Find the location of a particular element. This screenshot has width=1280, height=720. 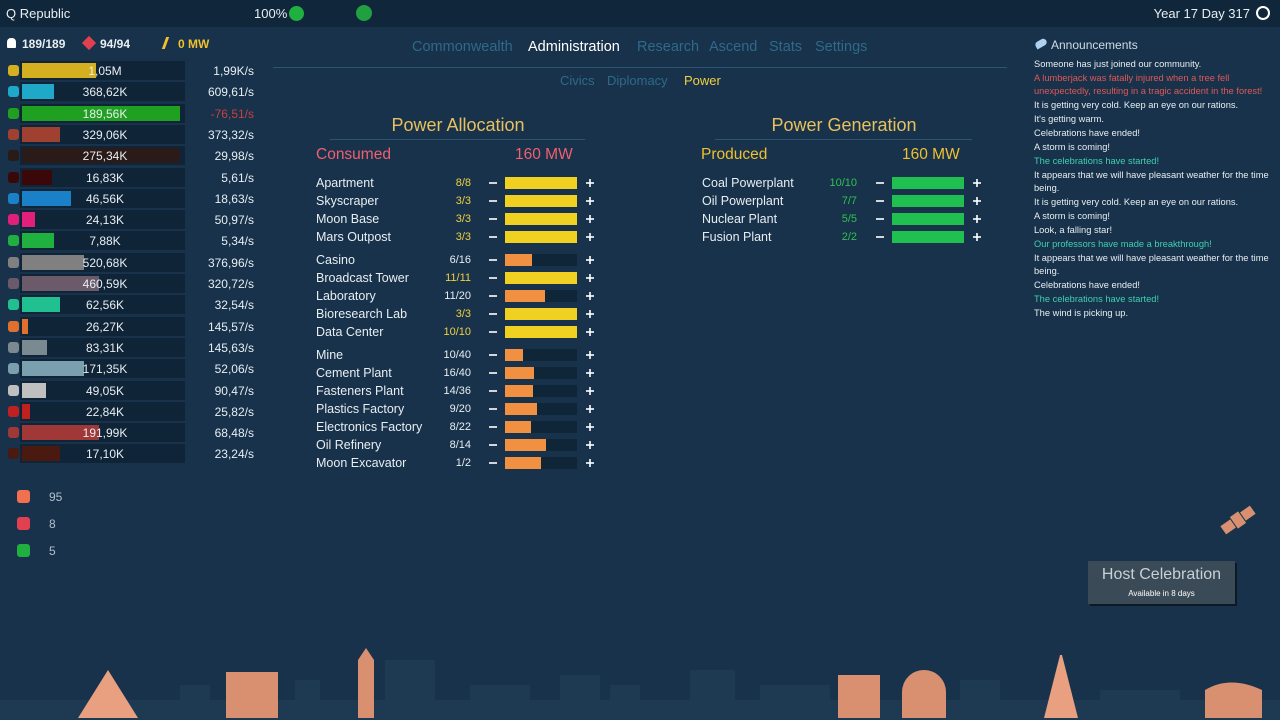

top-bar is located at coordinates (640, 13).